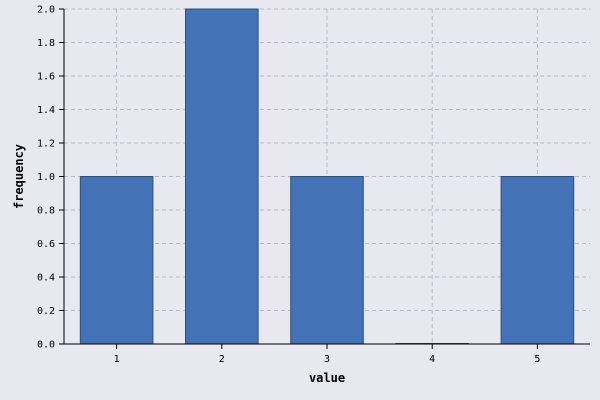 The image size is (600, 400). What do you see at coordinates (46, 345) in the screenshot?
I see `y-tick-label: 0.0` at bounding box center [46, 345].